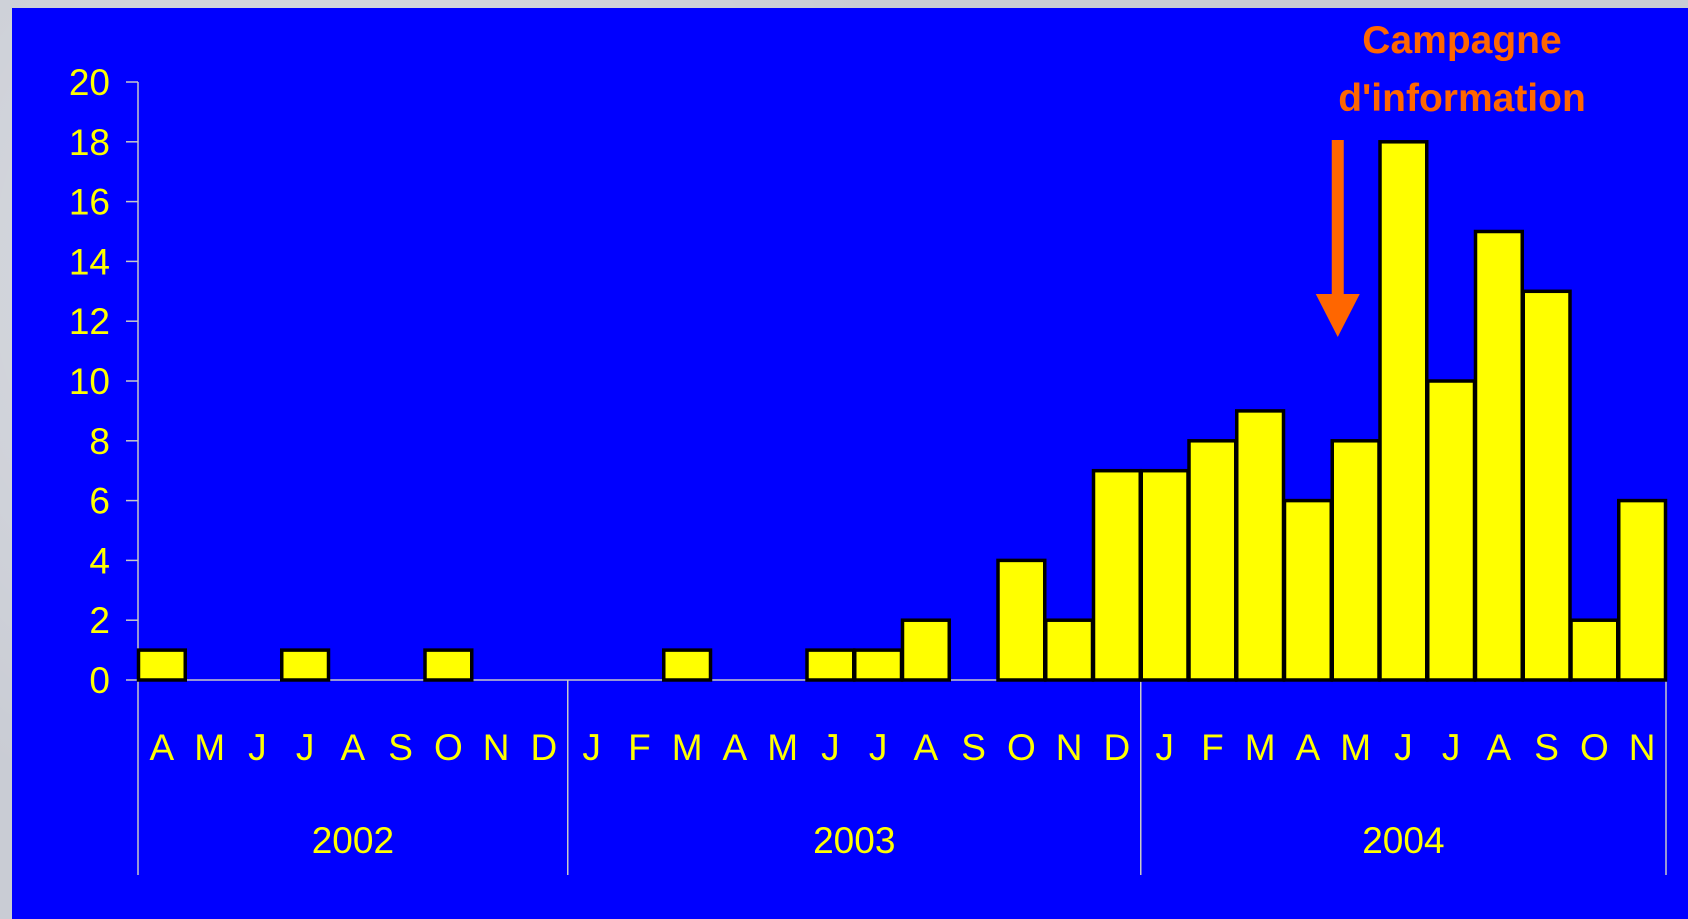 The image size is (1688, 919). What do you see at coordinates (99, 680) in the screenshot?
I see `y-tick-label: 0` at bounding box center [99, 680].